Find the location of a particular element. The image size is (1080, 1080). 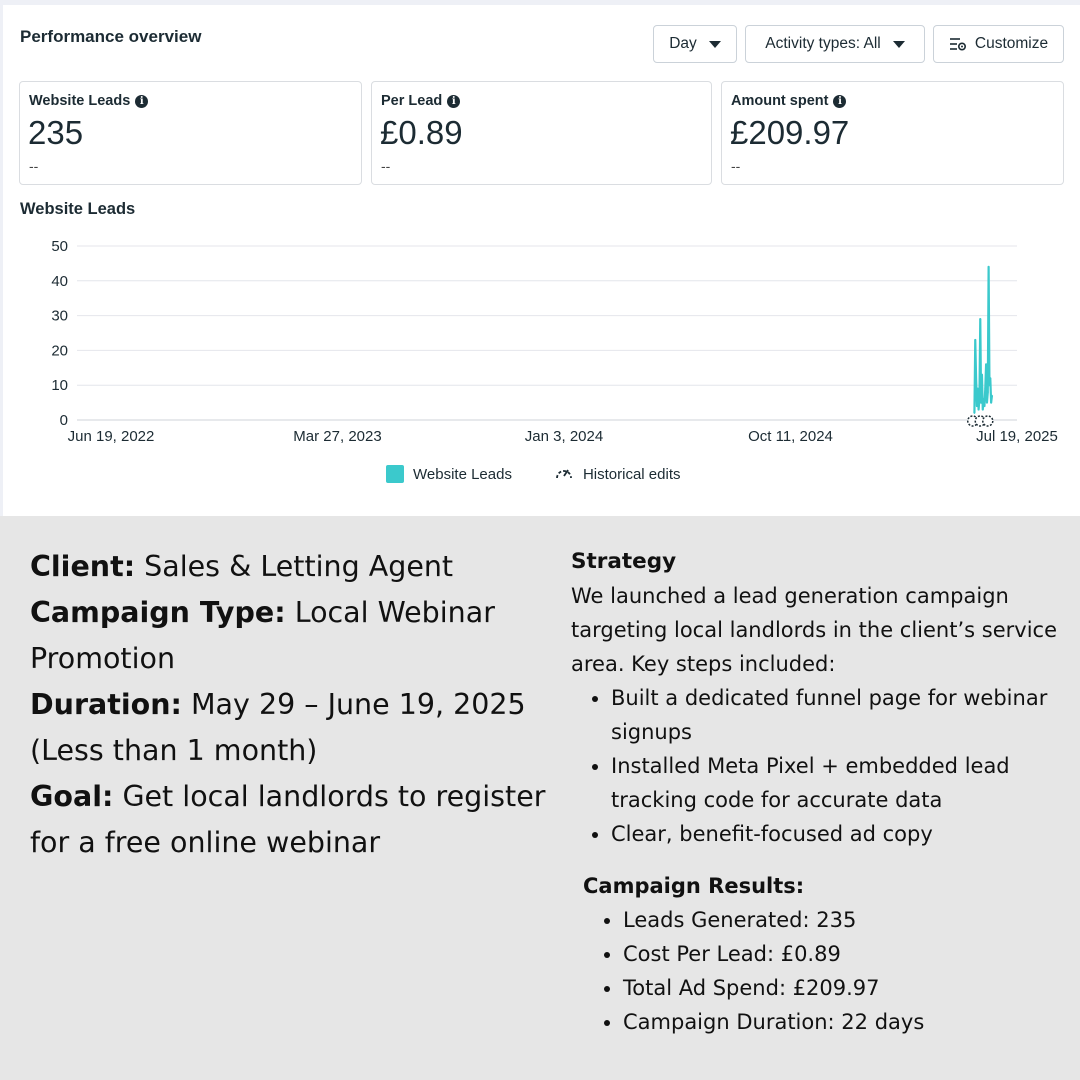

legend-item-historical-edits: Historical edits is located at coordinates (617, 474).